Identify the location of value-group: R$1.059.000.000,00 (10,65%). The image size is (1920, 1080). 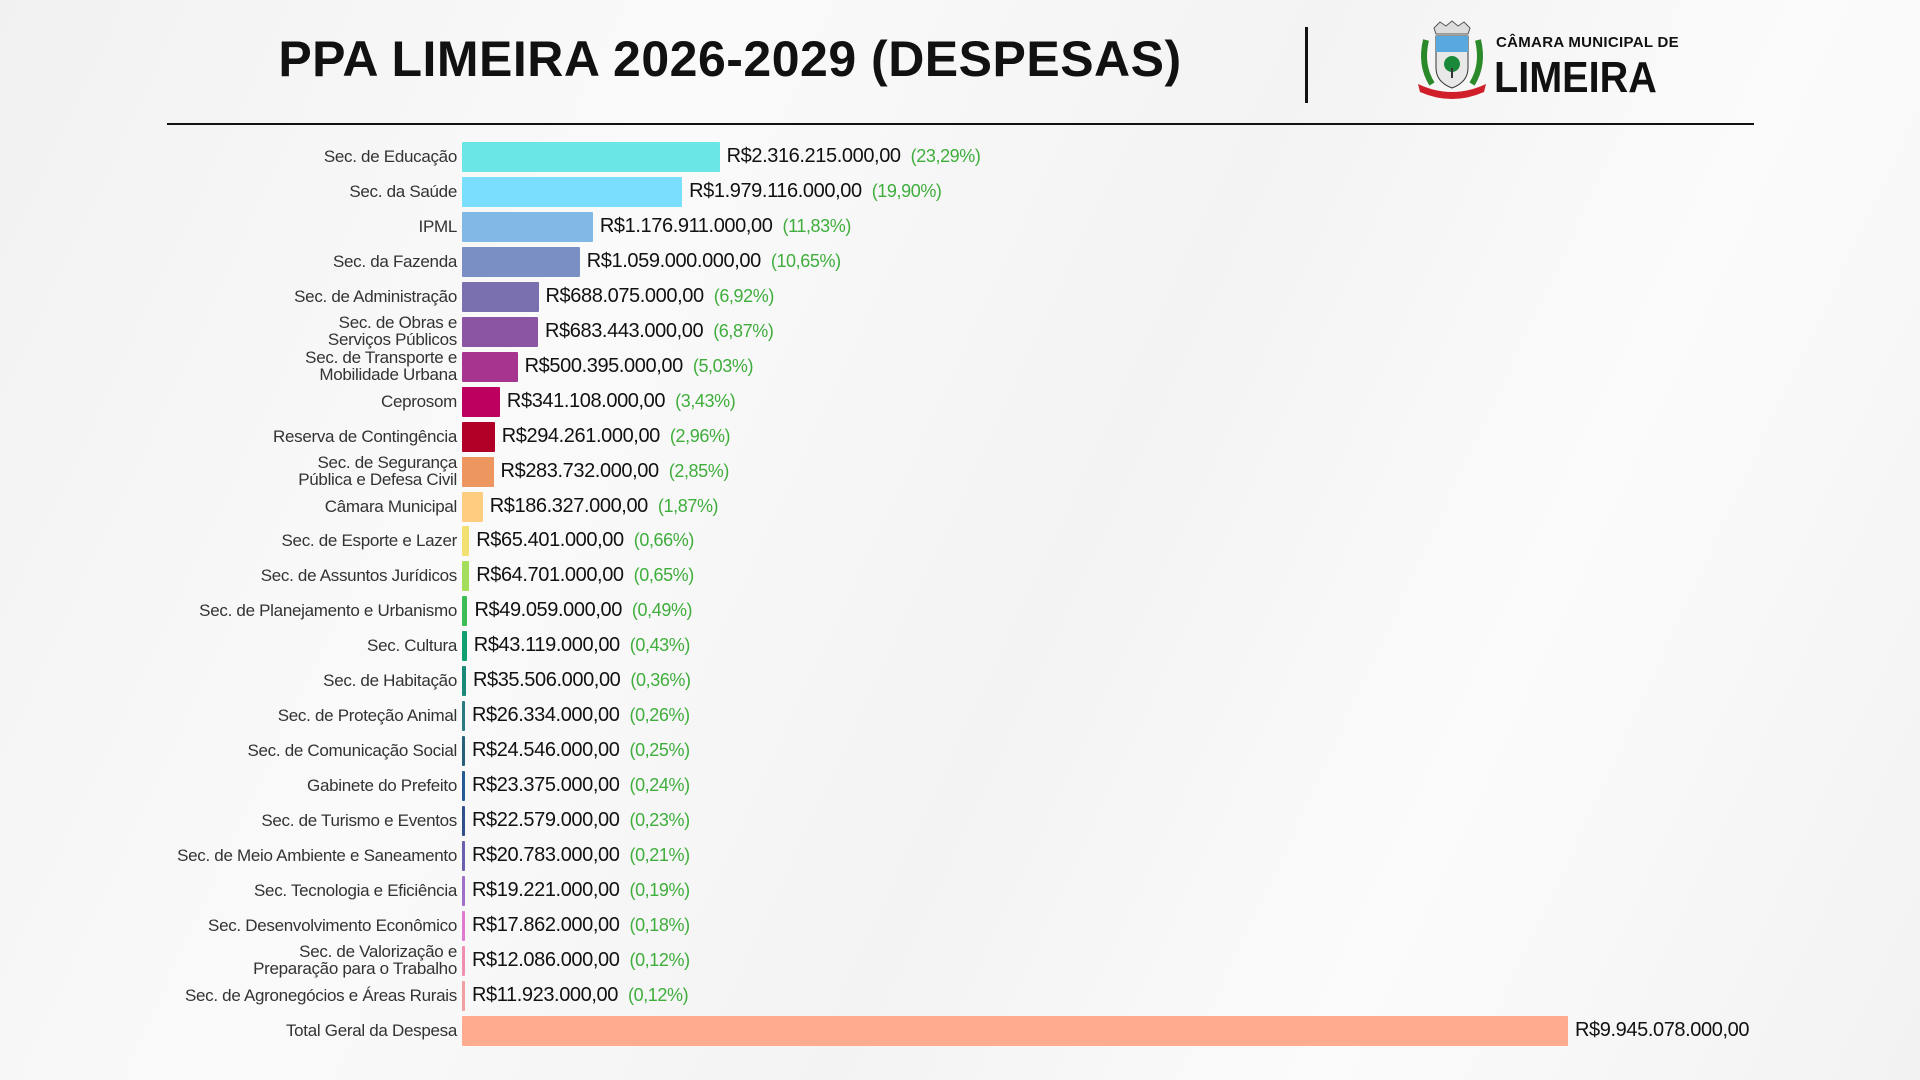
(714, 261).